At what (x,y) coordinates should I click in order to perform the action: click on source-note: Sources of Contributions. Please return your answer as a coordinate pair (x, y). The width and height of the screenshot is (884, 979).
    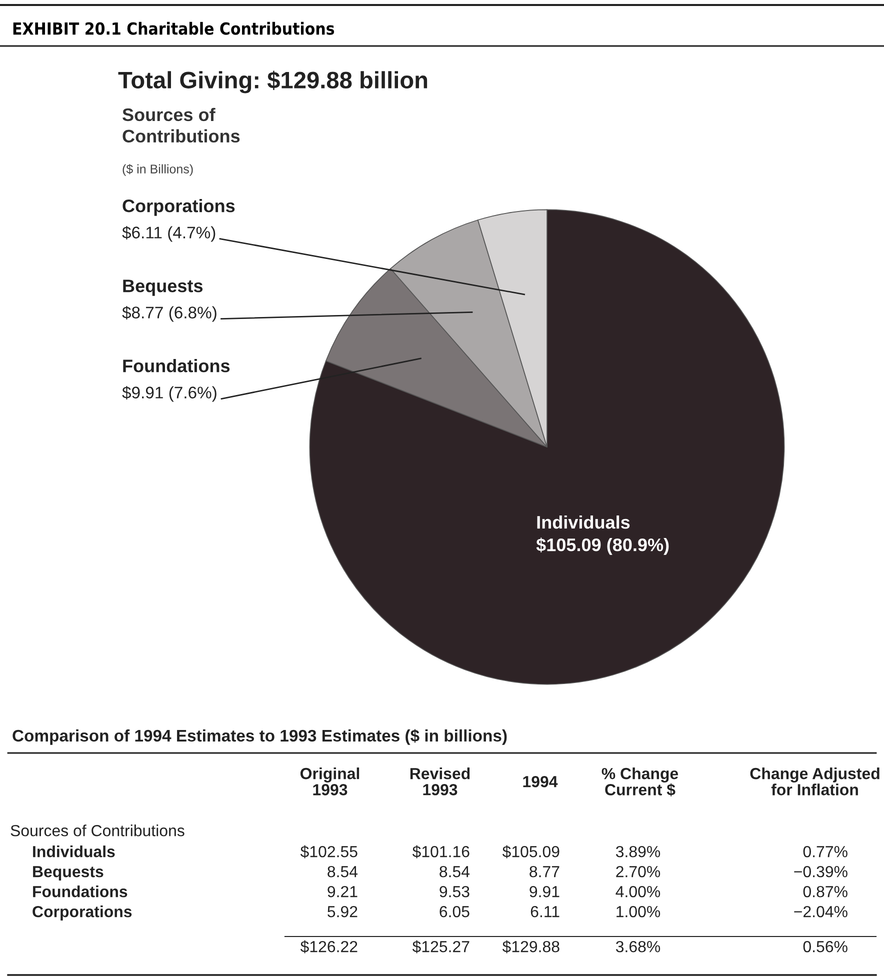
    Looking at the image, I should click on (97, 830).